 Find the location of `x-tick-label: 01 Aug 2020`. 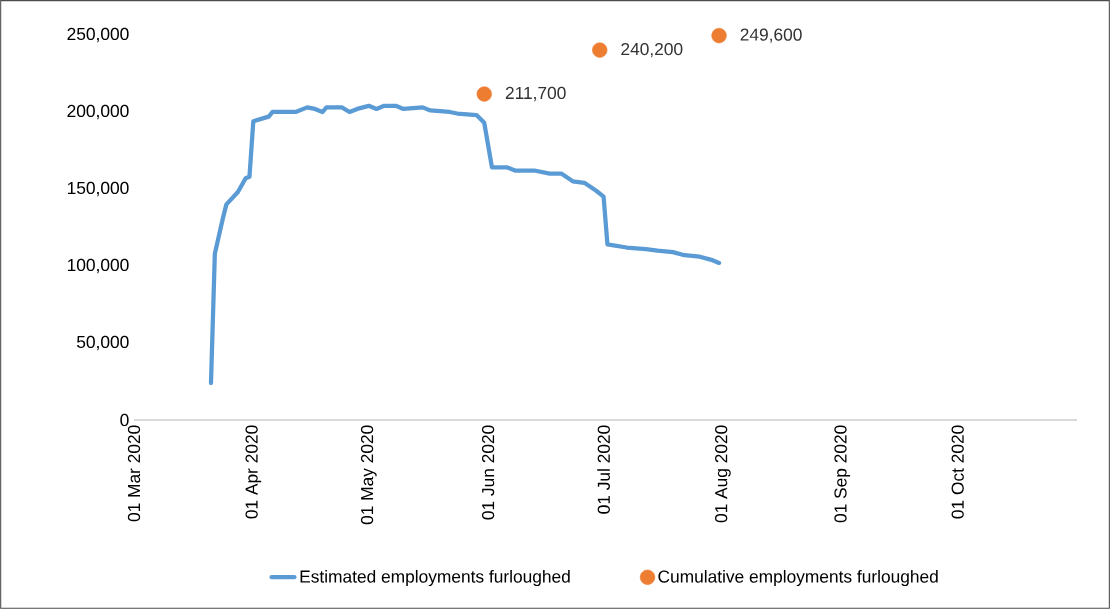

x-tick-label: 01 Aug 2020 is located at coordinates (723, 474).